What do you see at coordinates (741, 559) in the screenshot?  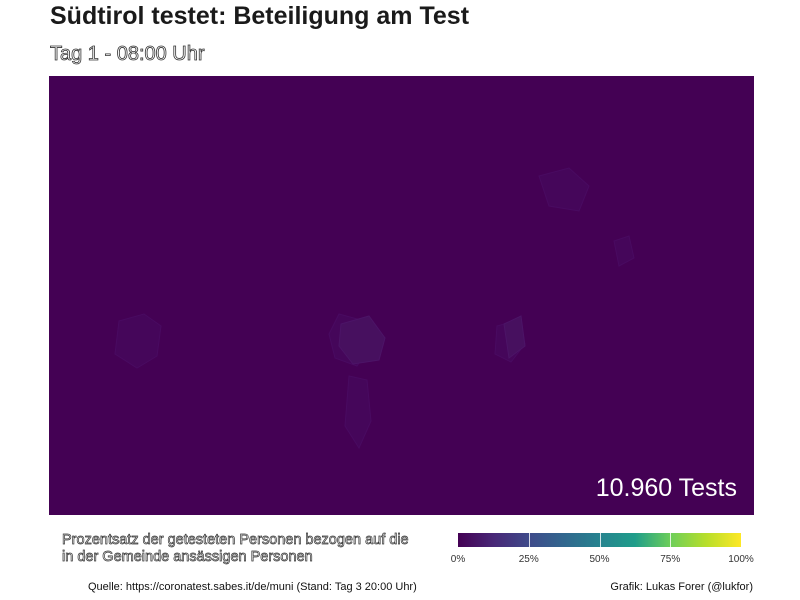 I see `legend-tick-label: 100%` at bounding box center [741, 559].